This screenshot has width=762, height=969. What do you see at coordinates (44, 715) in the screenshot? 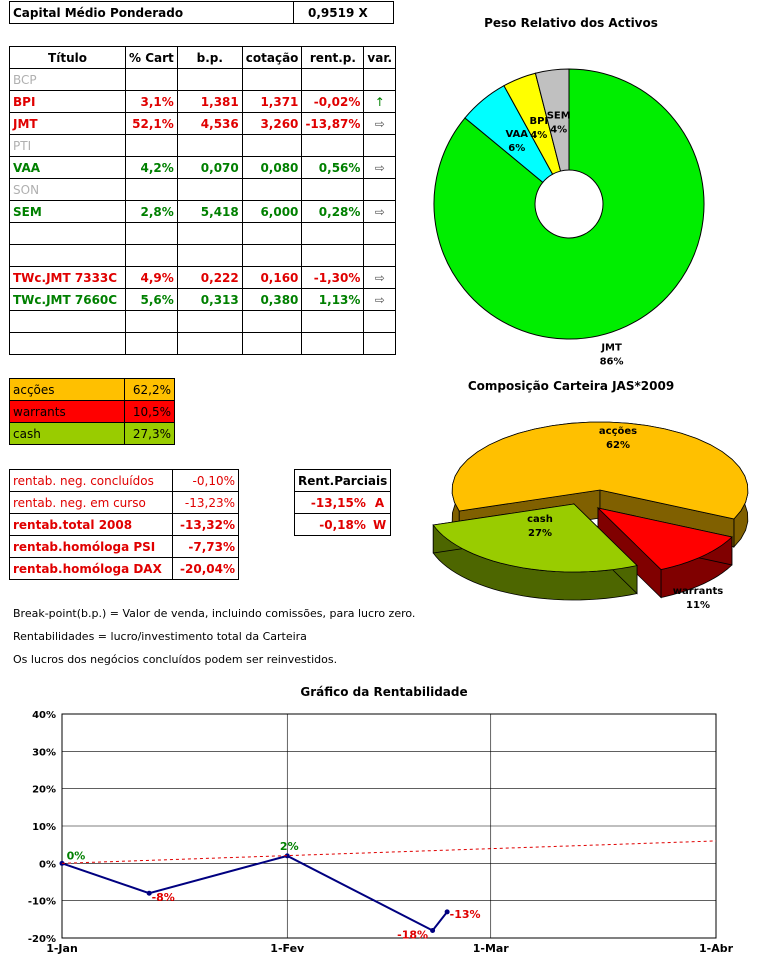
I see `y-tick-label: 40%` at bounding box center [44, 715].